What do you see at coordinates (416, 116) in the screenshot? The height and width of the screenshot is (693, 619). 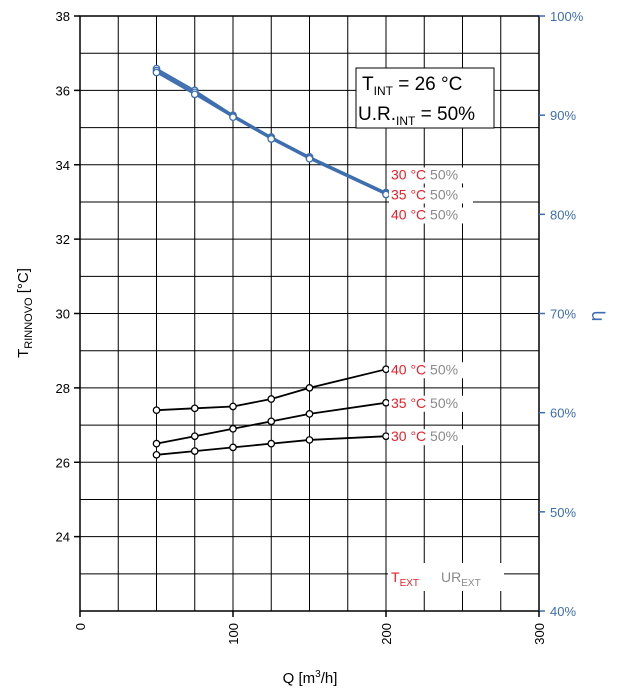 I see `info-box-line2: U.R.INT = 50%` at bounding box center [416, 116].